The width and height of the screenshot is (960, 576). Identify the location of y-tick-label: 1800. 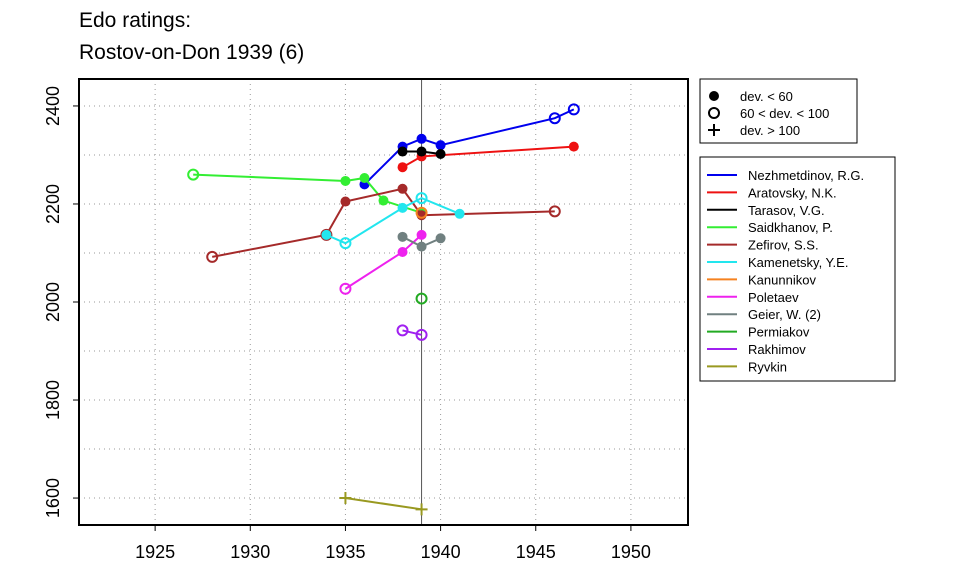
(53, 400).